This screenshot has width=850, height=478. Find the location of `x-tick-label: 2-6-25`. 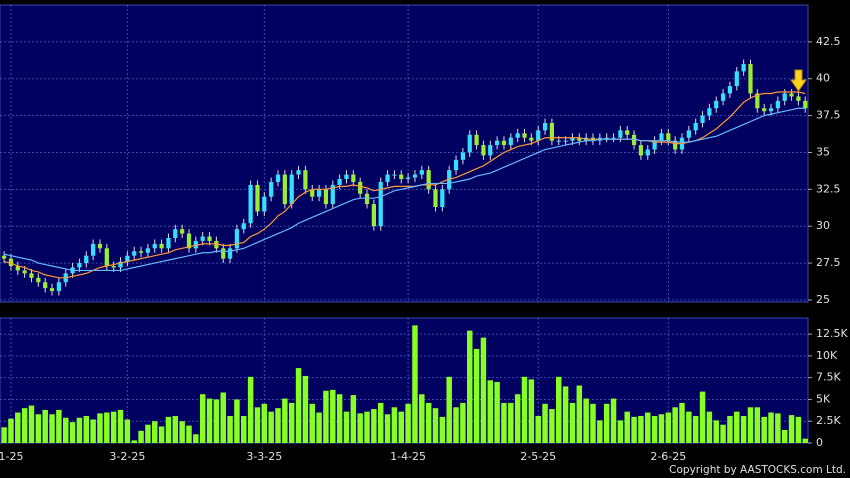

x-tick-label: 2-6-25 is located at coordinates (668, 456).